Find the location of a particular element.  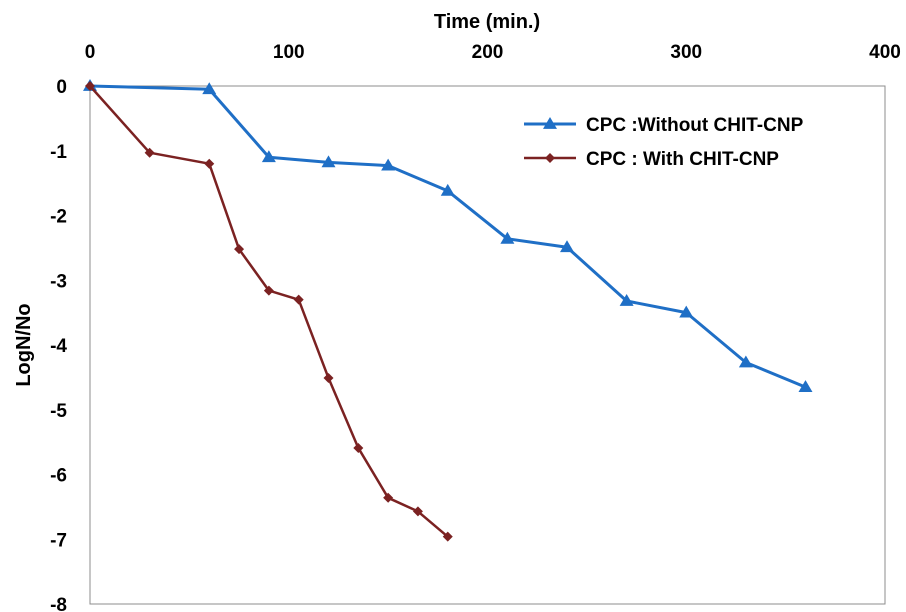

y-tick-label: -6 is located at coordinates (58, 476).